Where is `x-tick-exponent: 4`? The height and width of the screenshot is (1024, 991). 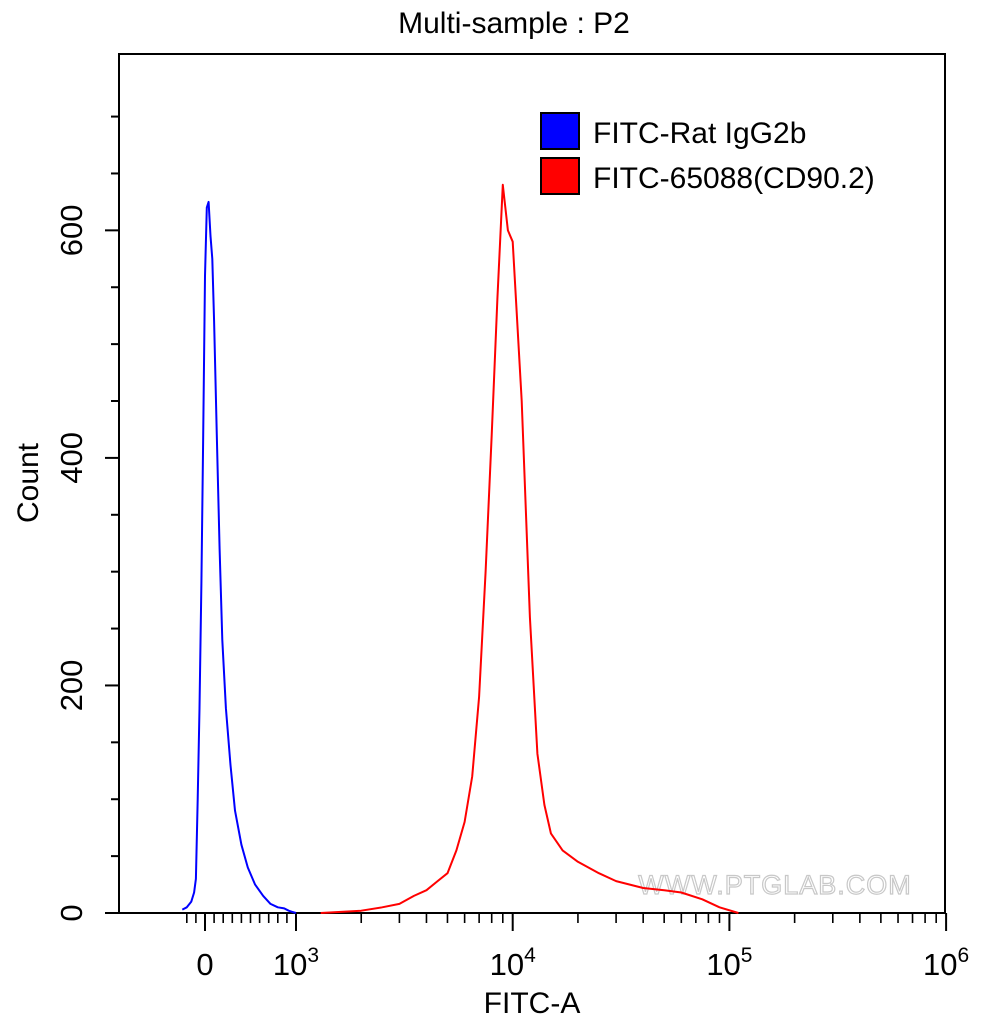 x-tick-exponent: 4 is located at coordinates (530, 955).